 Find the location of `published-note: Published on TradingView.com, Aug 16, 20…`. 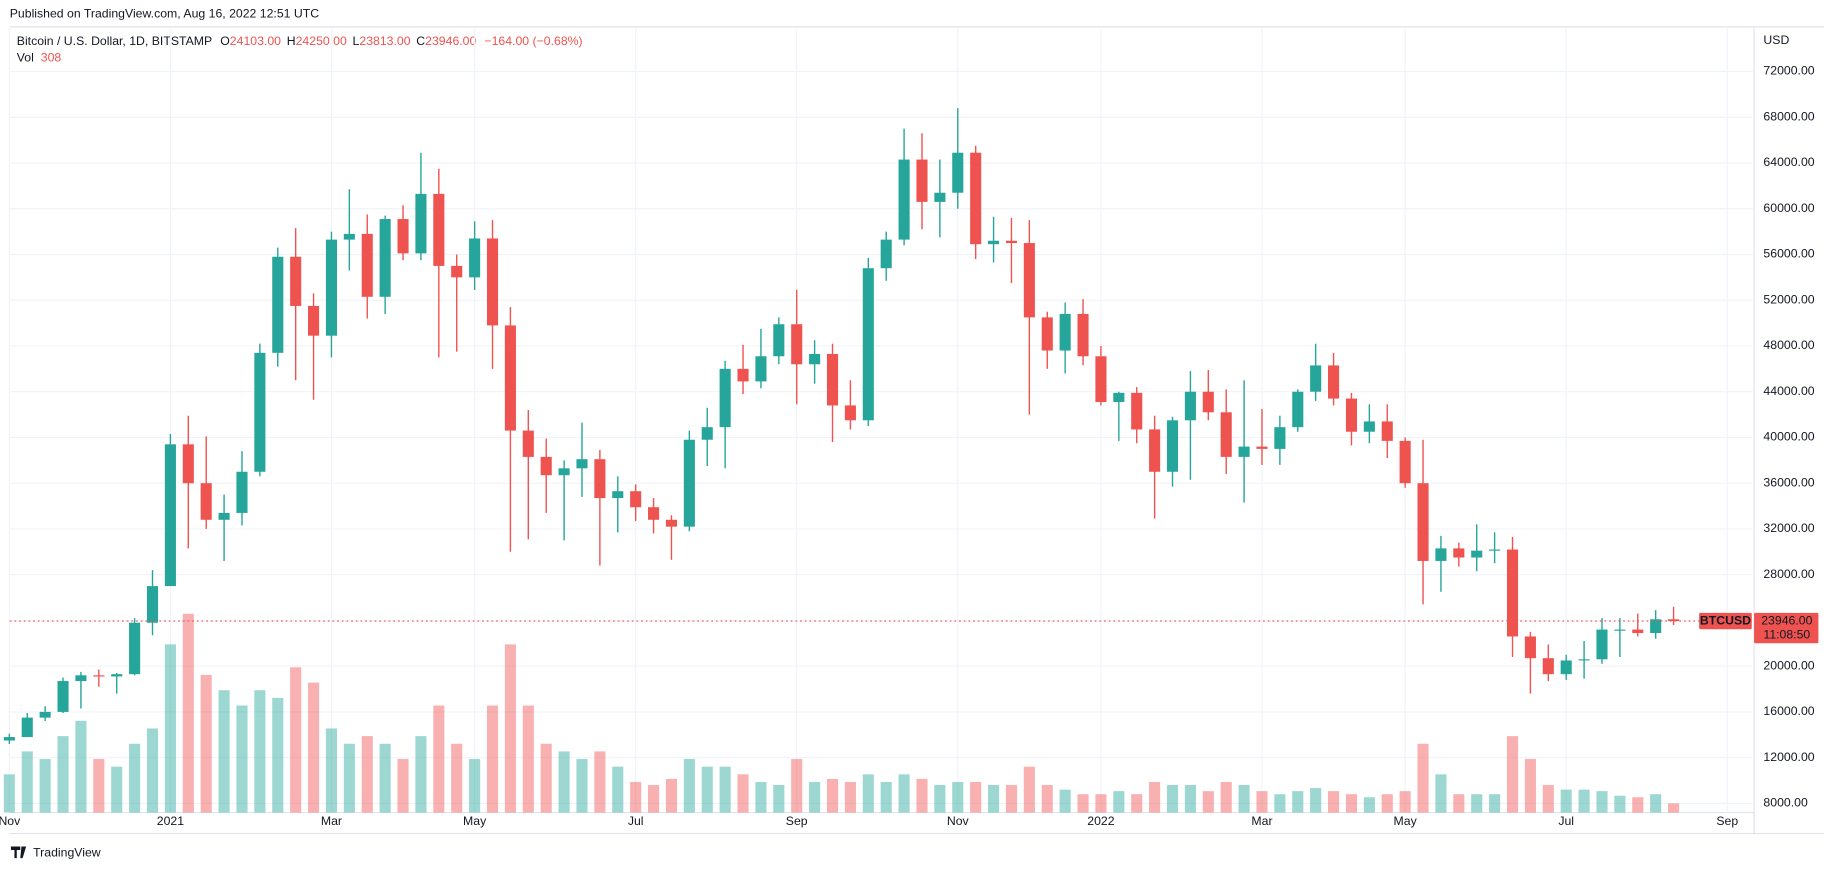

published-note: Published on TradingView.com, Aug 16, 20… is located at coordinates (164, 13).